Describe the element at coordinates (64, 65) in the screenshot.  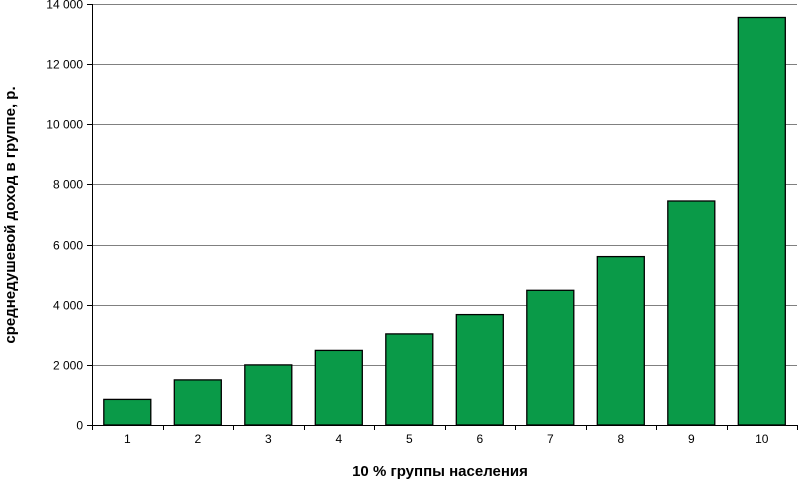
I see `y-tick-label: 12 000` at that location.